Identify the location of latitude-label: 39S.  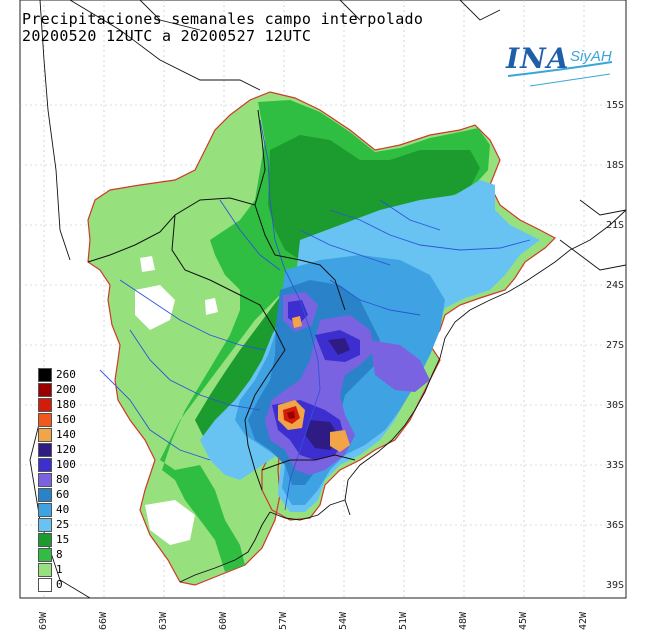
(615, 585).